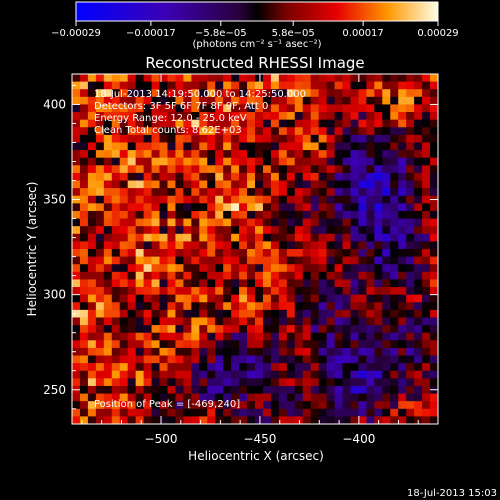  I want to click on x-tick-label: −500, so click(161, 439).